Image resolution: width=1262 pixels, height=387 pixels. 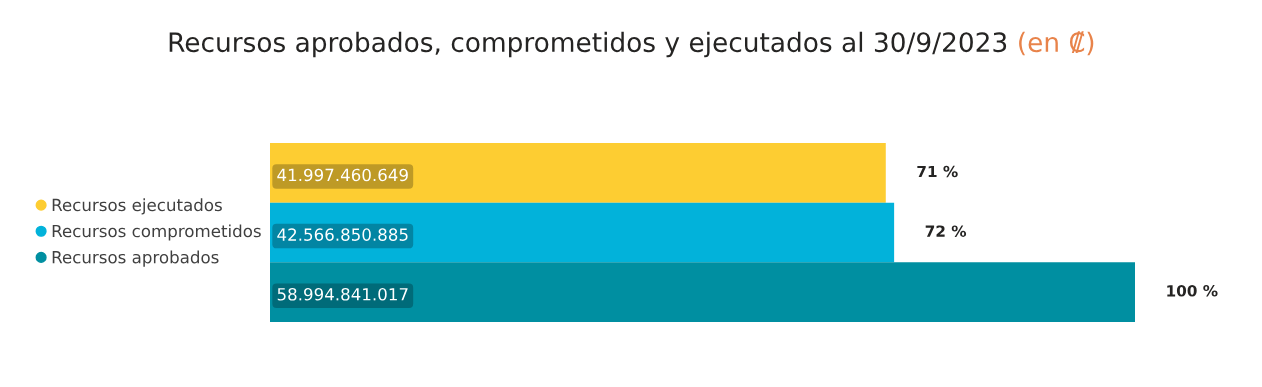 I want to click on data-label: 41.997.460.649, so click(x=342, y=175).